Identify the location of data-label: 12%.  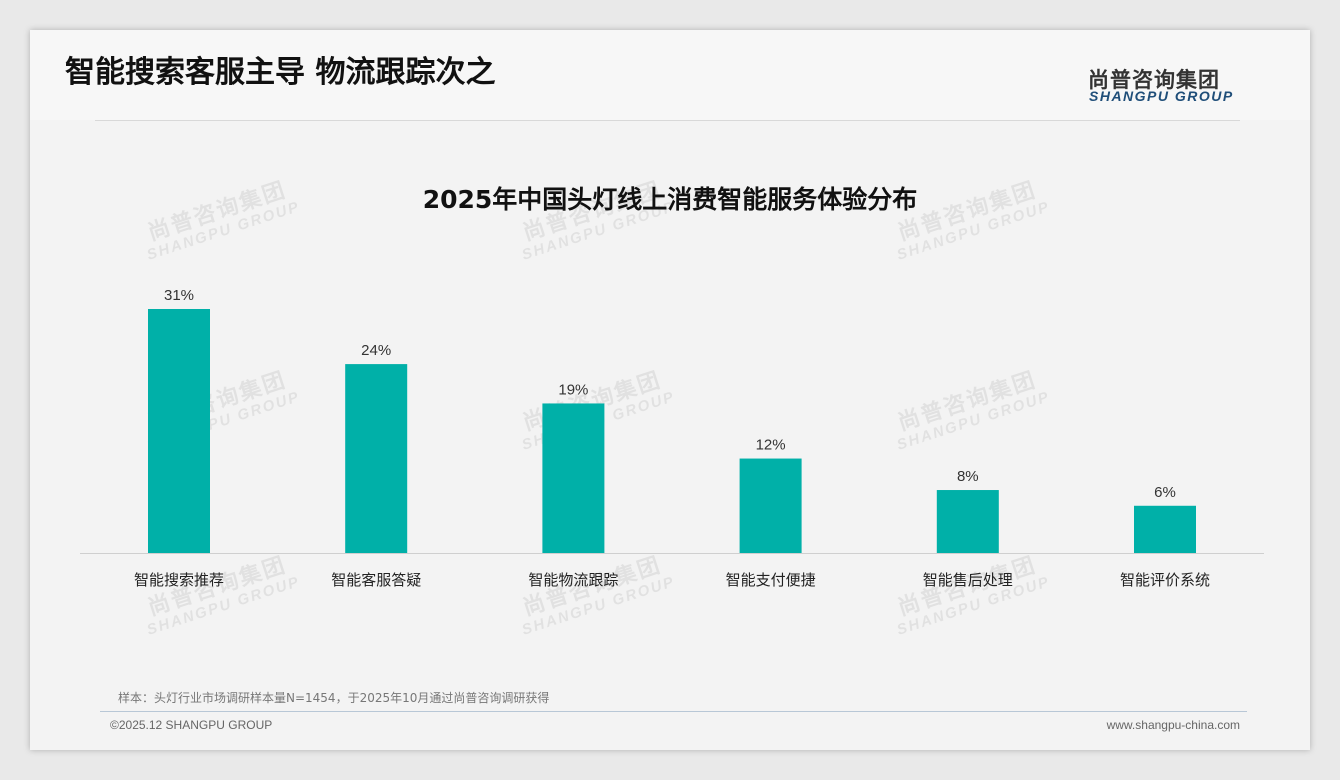
(771, 445).